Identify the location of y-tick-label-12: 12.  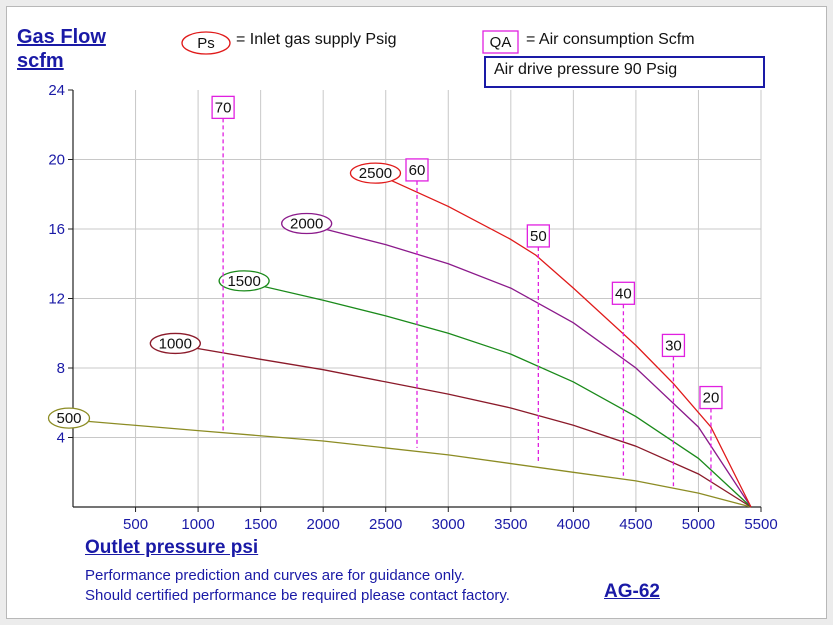
(56, 299).